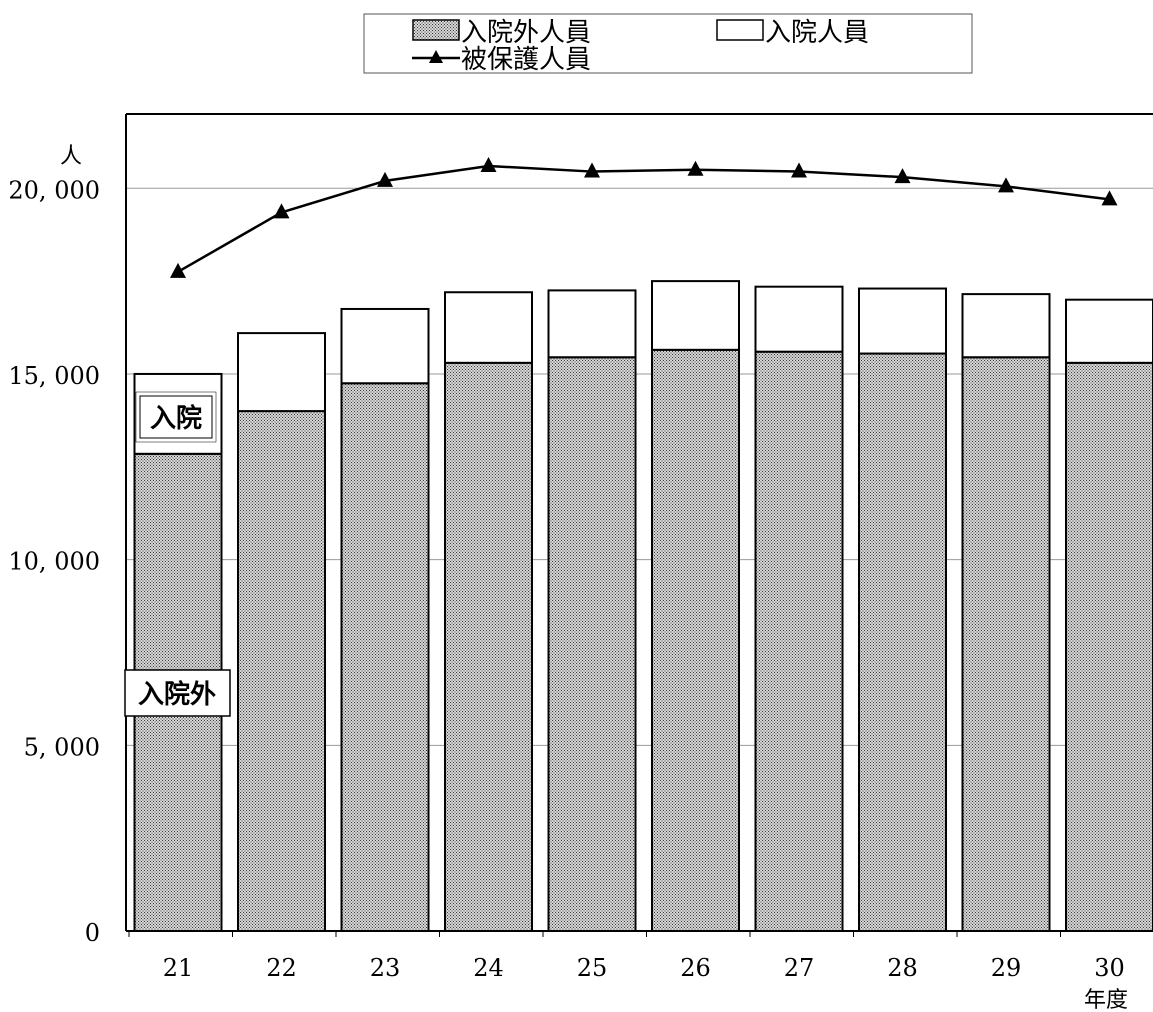  What do you see at coordinates (740, 30) in the screenshot?
I see `legend-swatch-inpatient` at bounding box center [740, 30].